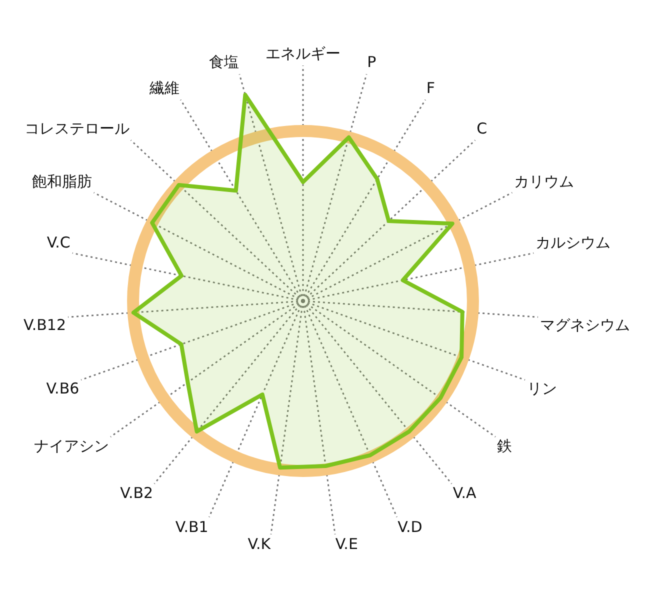 Image resolution: width=654 pixels, height=601 pixels. What do you see at coordinates (541, 388) in the screenshot?
I see `spoke-label: リン` at bounding box center [541, 388].